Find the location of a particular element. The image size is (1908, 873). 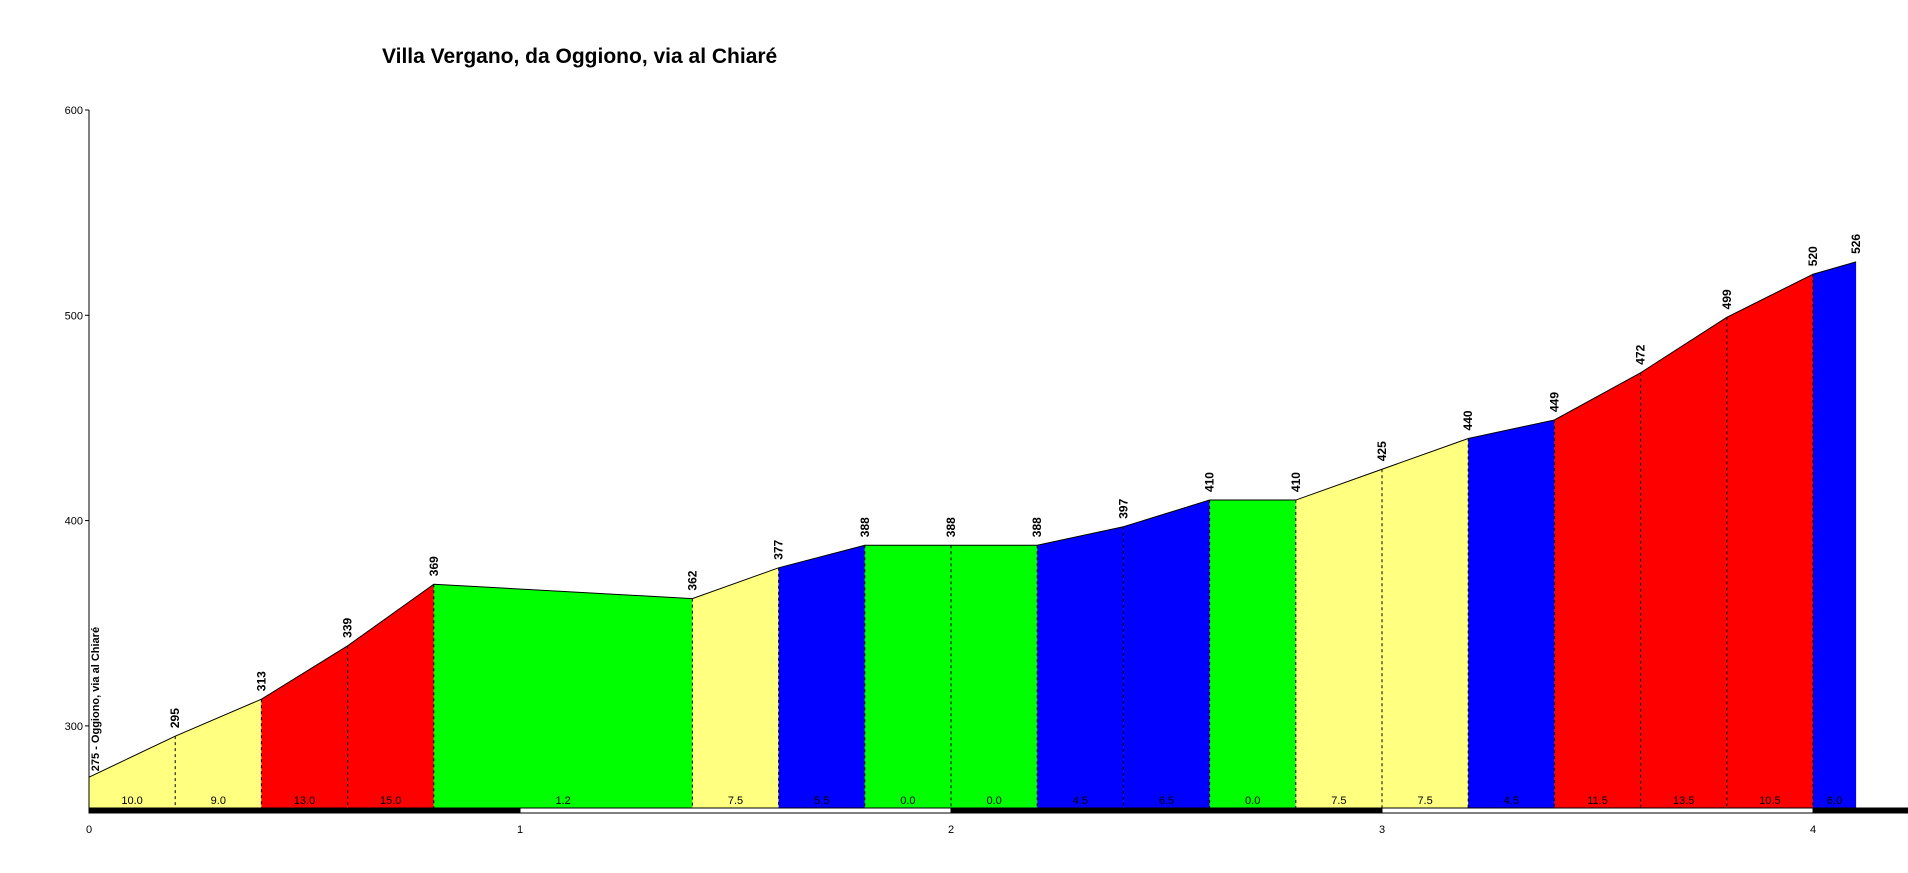

elevation-label: 295 is located at coordinates (175, 718).